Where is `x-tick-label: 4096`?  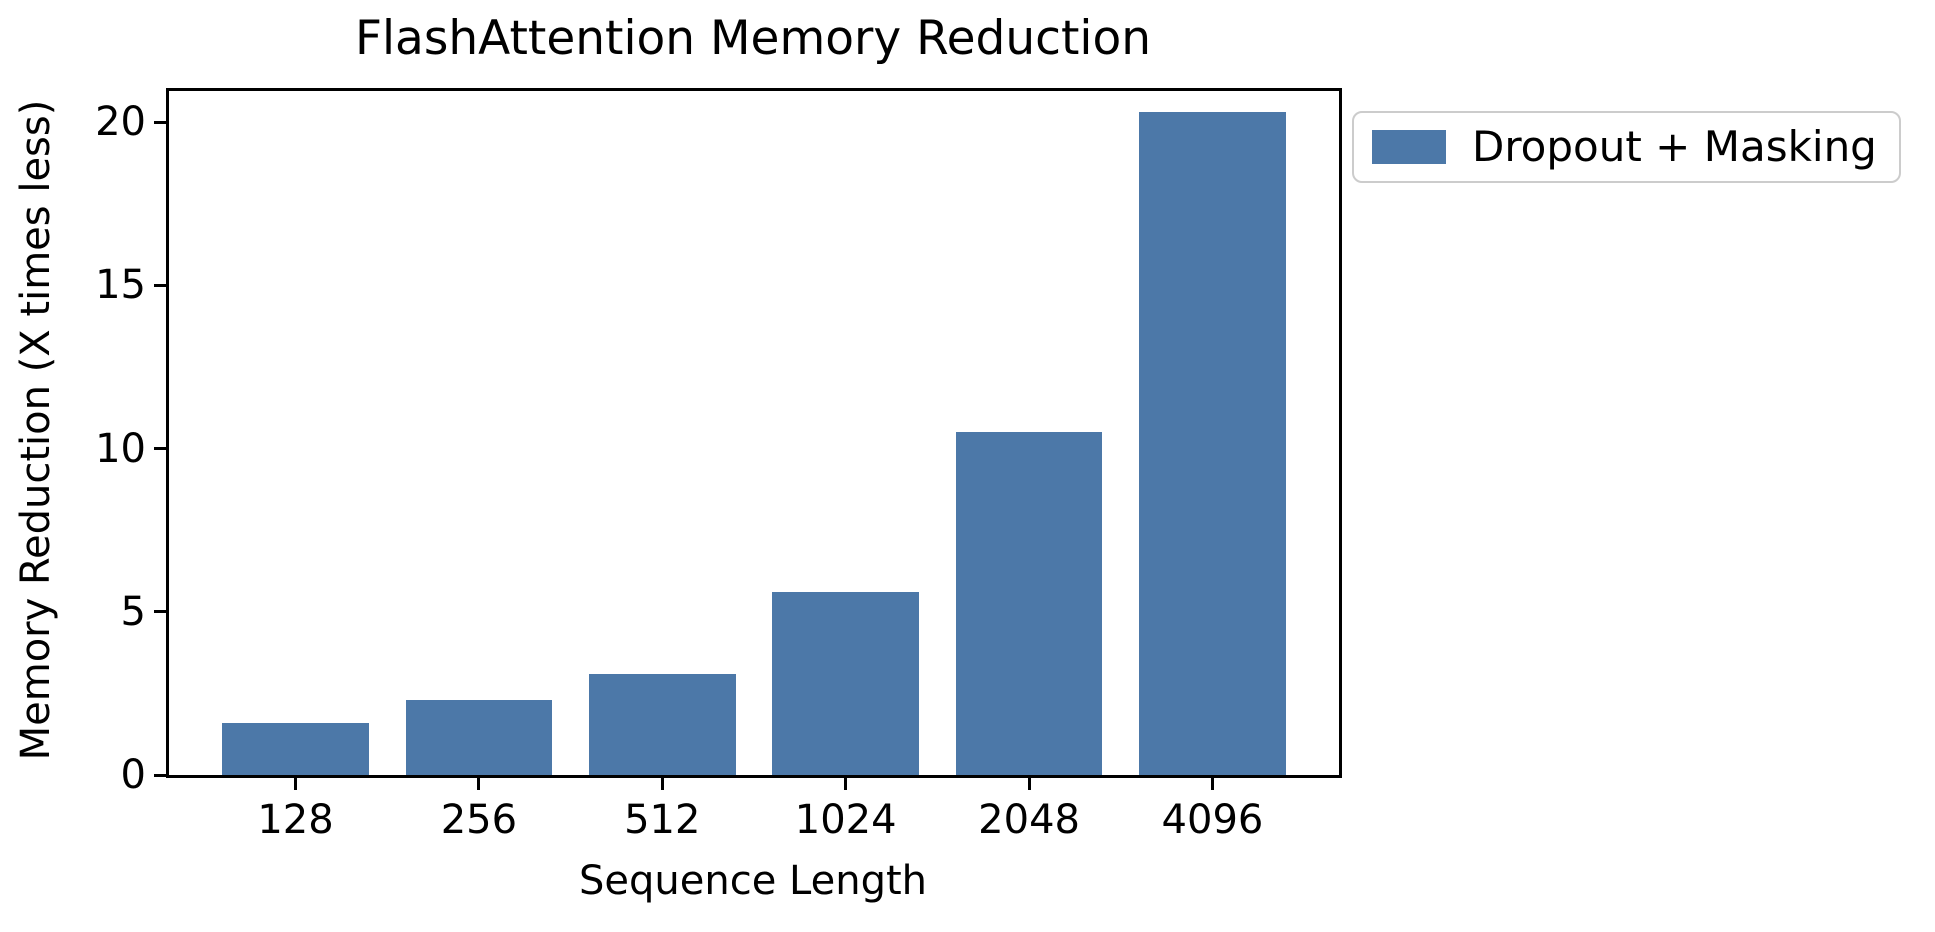
x-tick-label: 4096 is located at coordinates (1212, 820).